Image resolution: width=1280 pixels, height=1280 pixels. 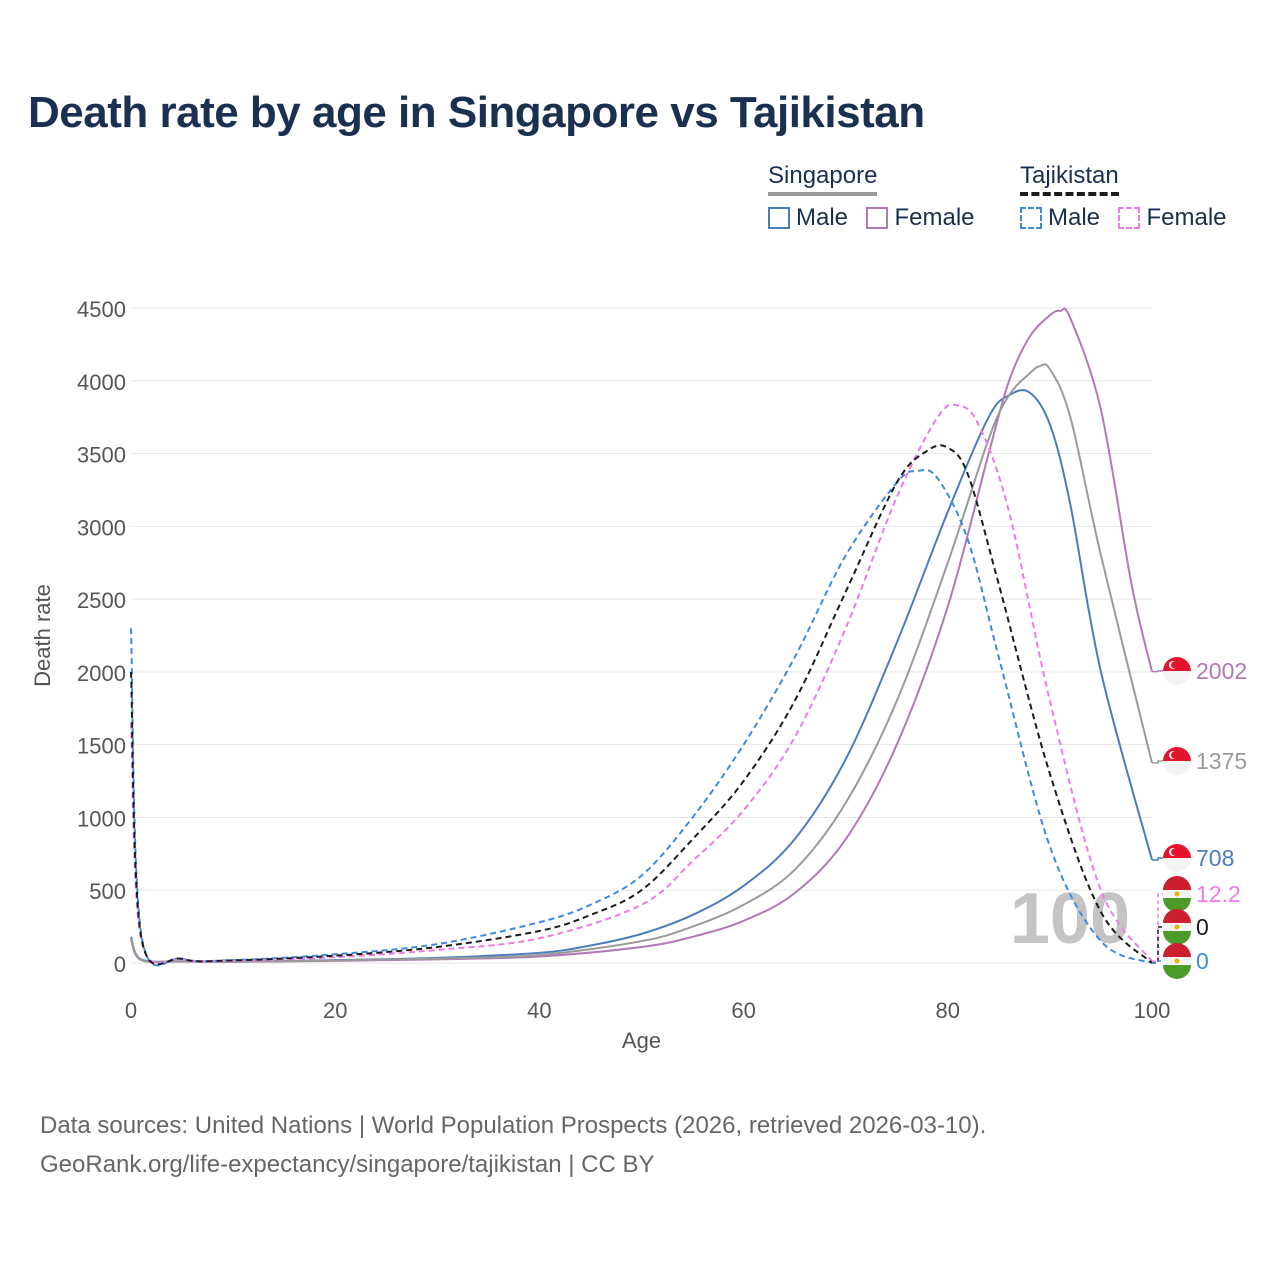 What do you see at coordinates (107, 891) in the screenshot?
I see `y-tick-label-1: 500` at bounding box center [107, 891].